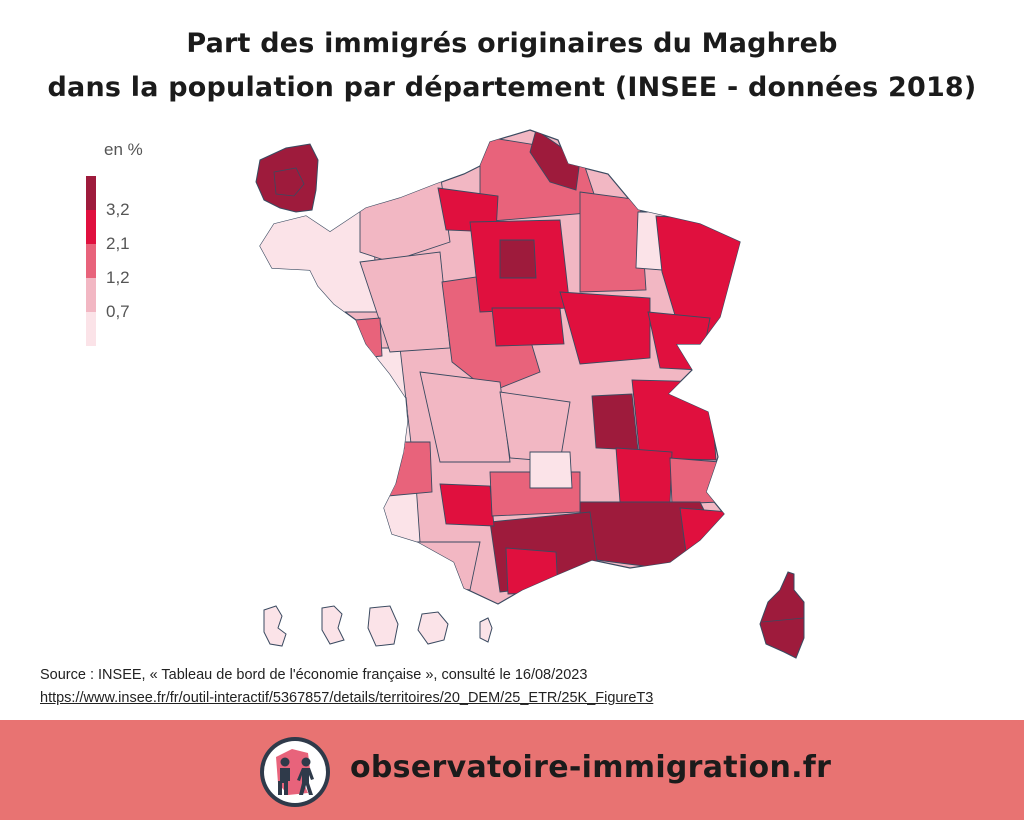 The height and width of the screenshot is (820, 1024). What do you see at coordinates (782, 615) in the screenshot?
I see `corsica` at bounding box center [782, 615].